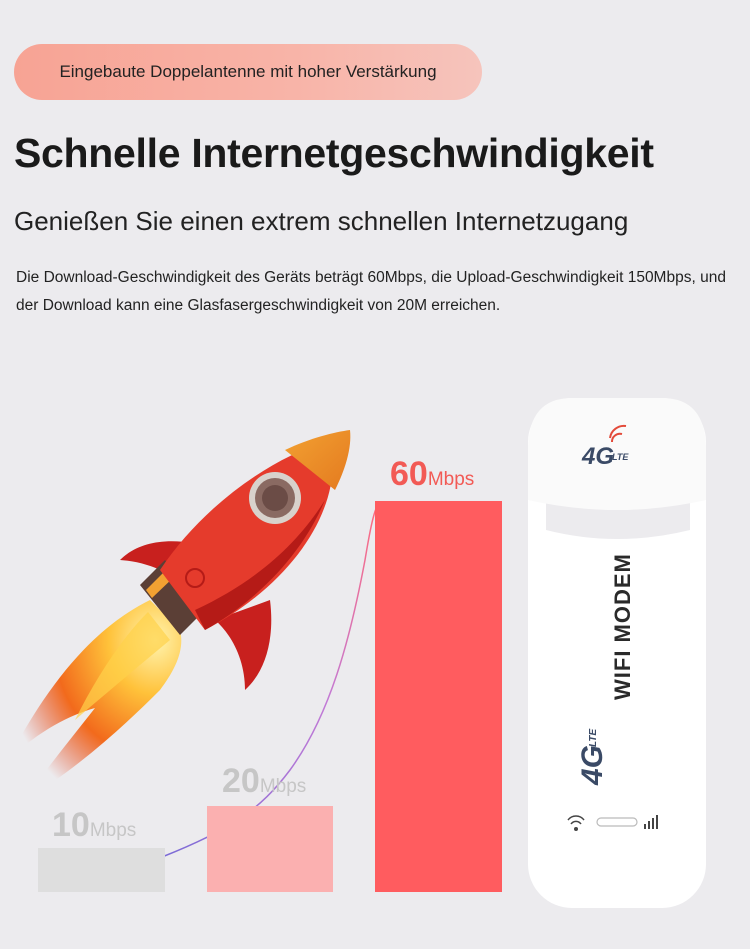 This screenshot has height=949, width=750. I want to click on speed-value: 20, so click(241, 781).